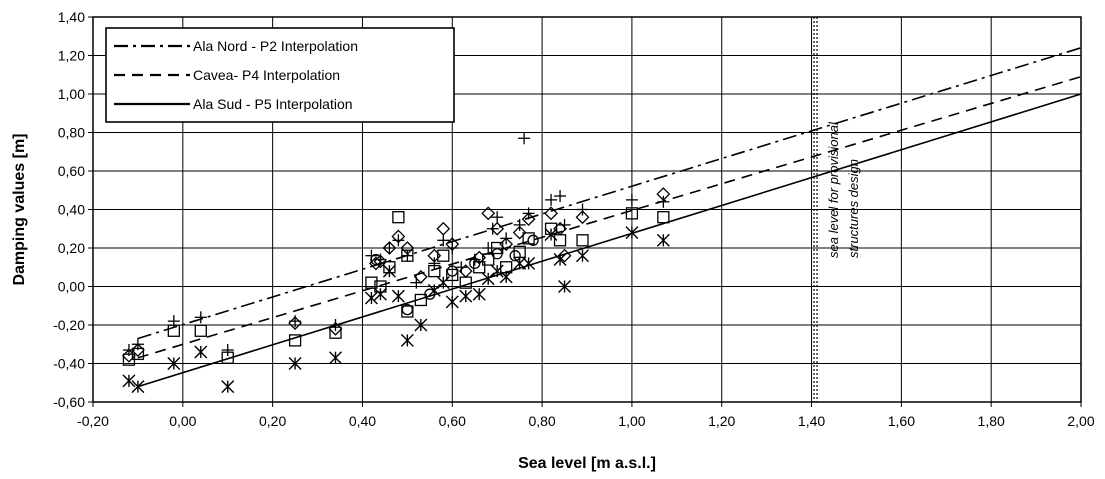 This screenshot has height=479, width=1105. I want to click on legend-label-2: Cavea- P4 Interpolation, so click(266, 75).